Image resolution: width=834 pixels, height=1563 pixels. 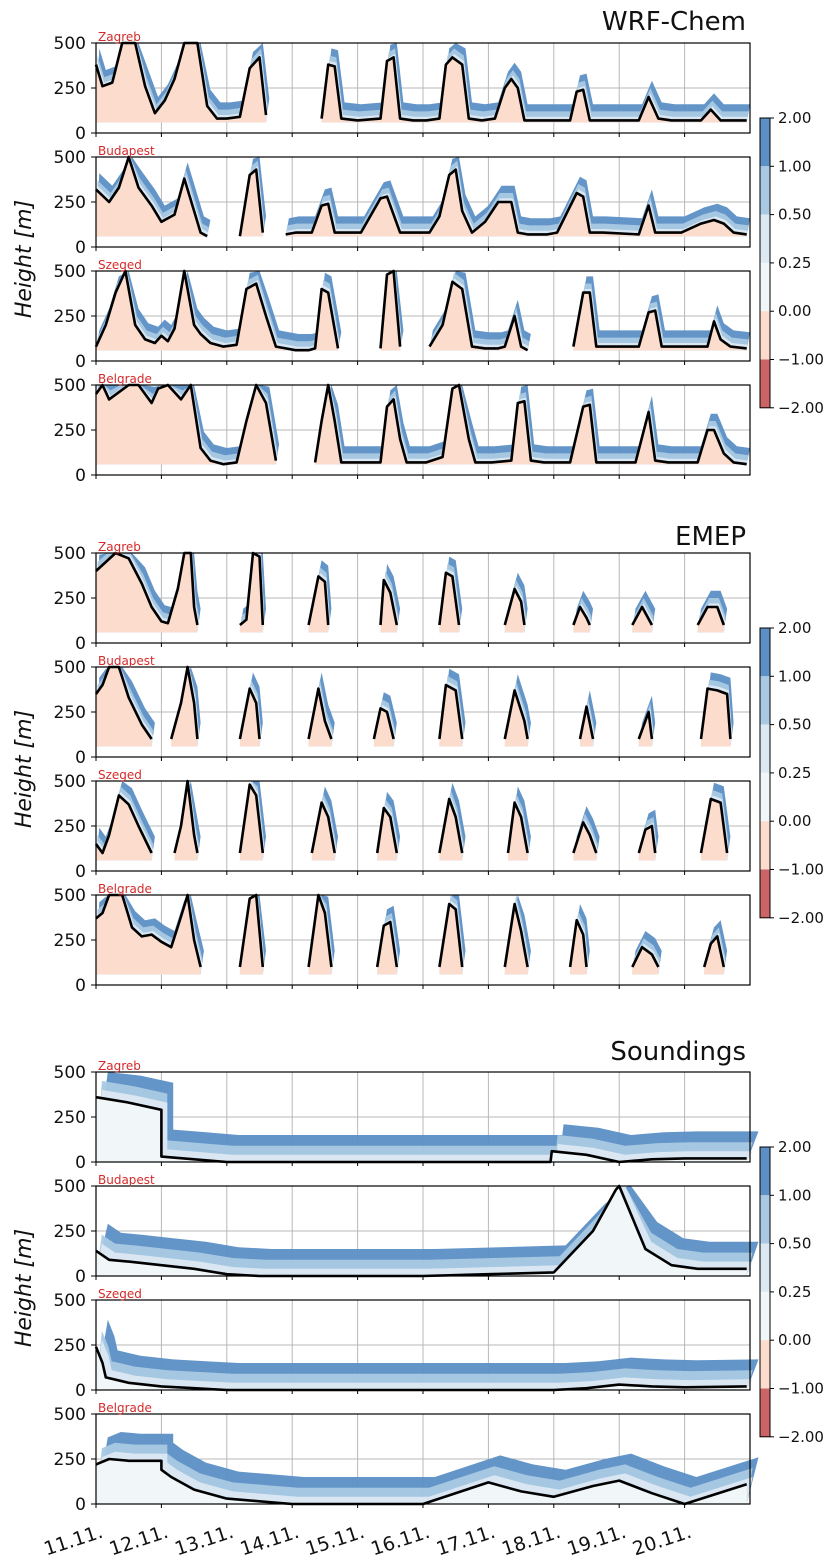 I want to click on x-tick-label: 14.11., so click(x=269, y=1541).